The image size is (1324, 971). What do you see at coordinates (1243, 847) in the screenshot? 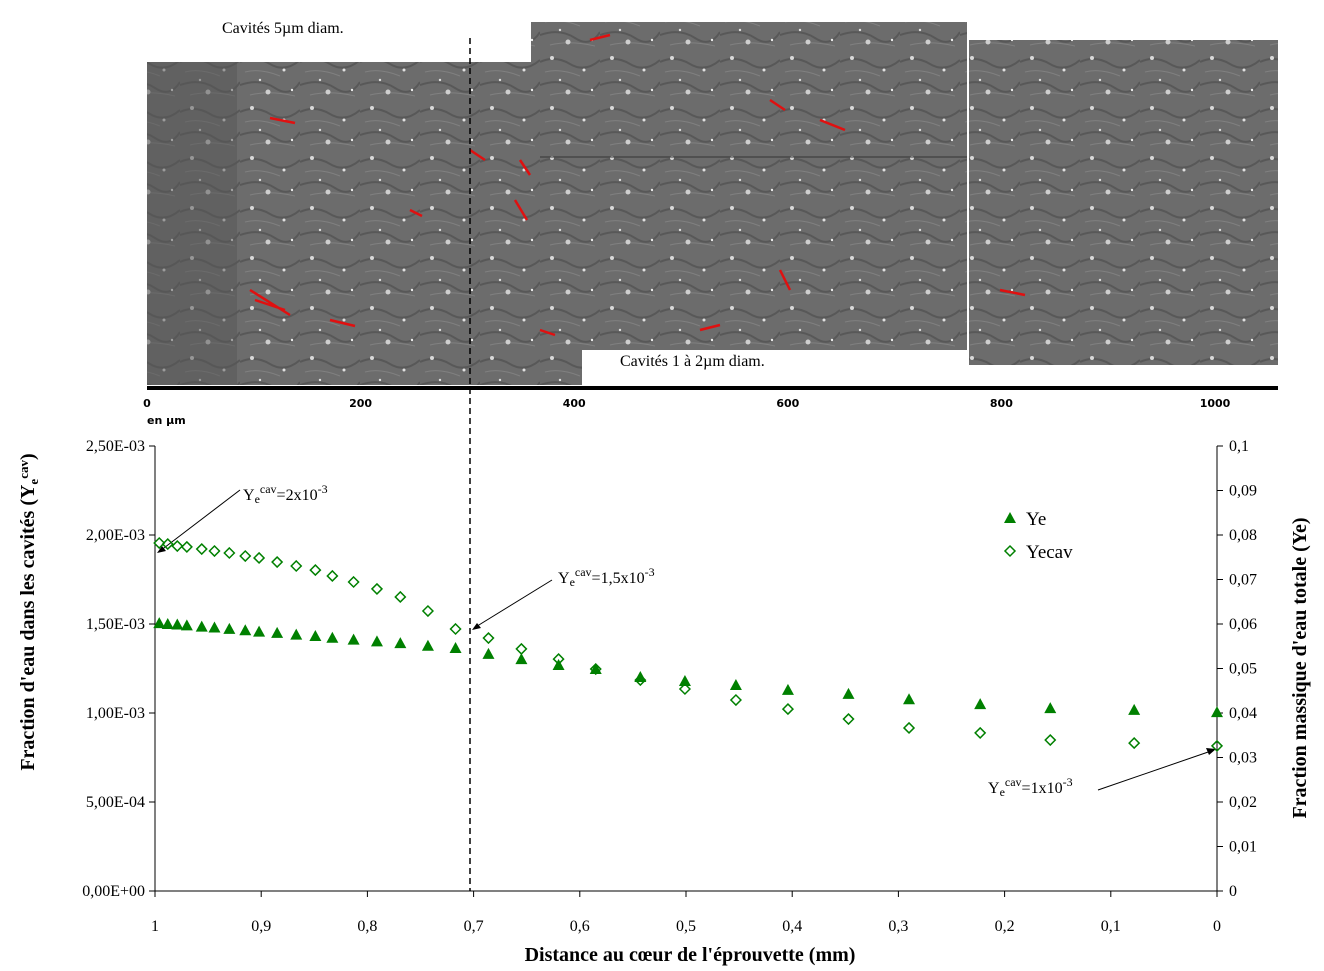
I see `y2-tick-label: 0,01` at bounding box center [1243, 847].